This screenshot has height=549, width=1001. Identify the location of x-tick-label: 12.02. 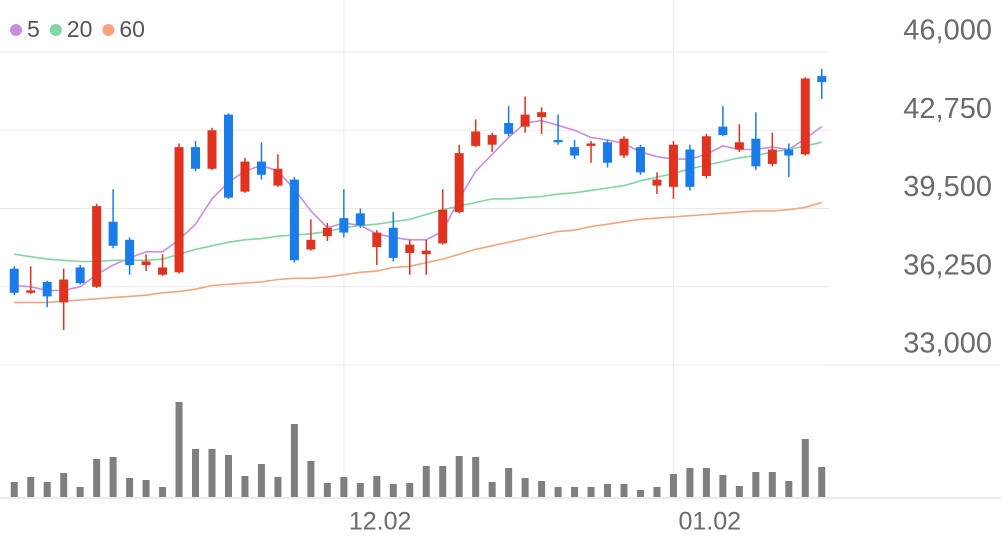
(380, 522).